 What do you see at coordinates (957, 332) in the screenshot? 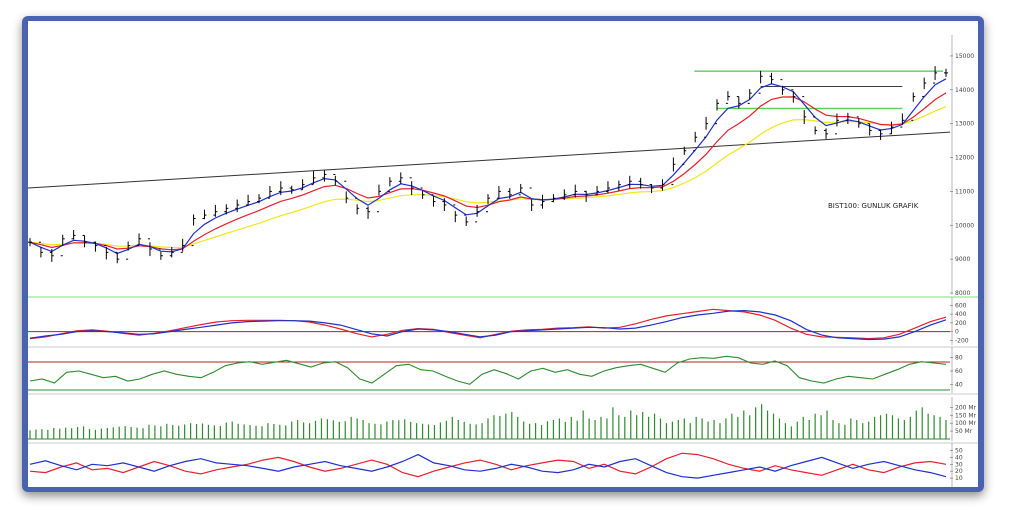
I see `y-tick-label: 0` at bounding box center [957, 332].